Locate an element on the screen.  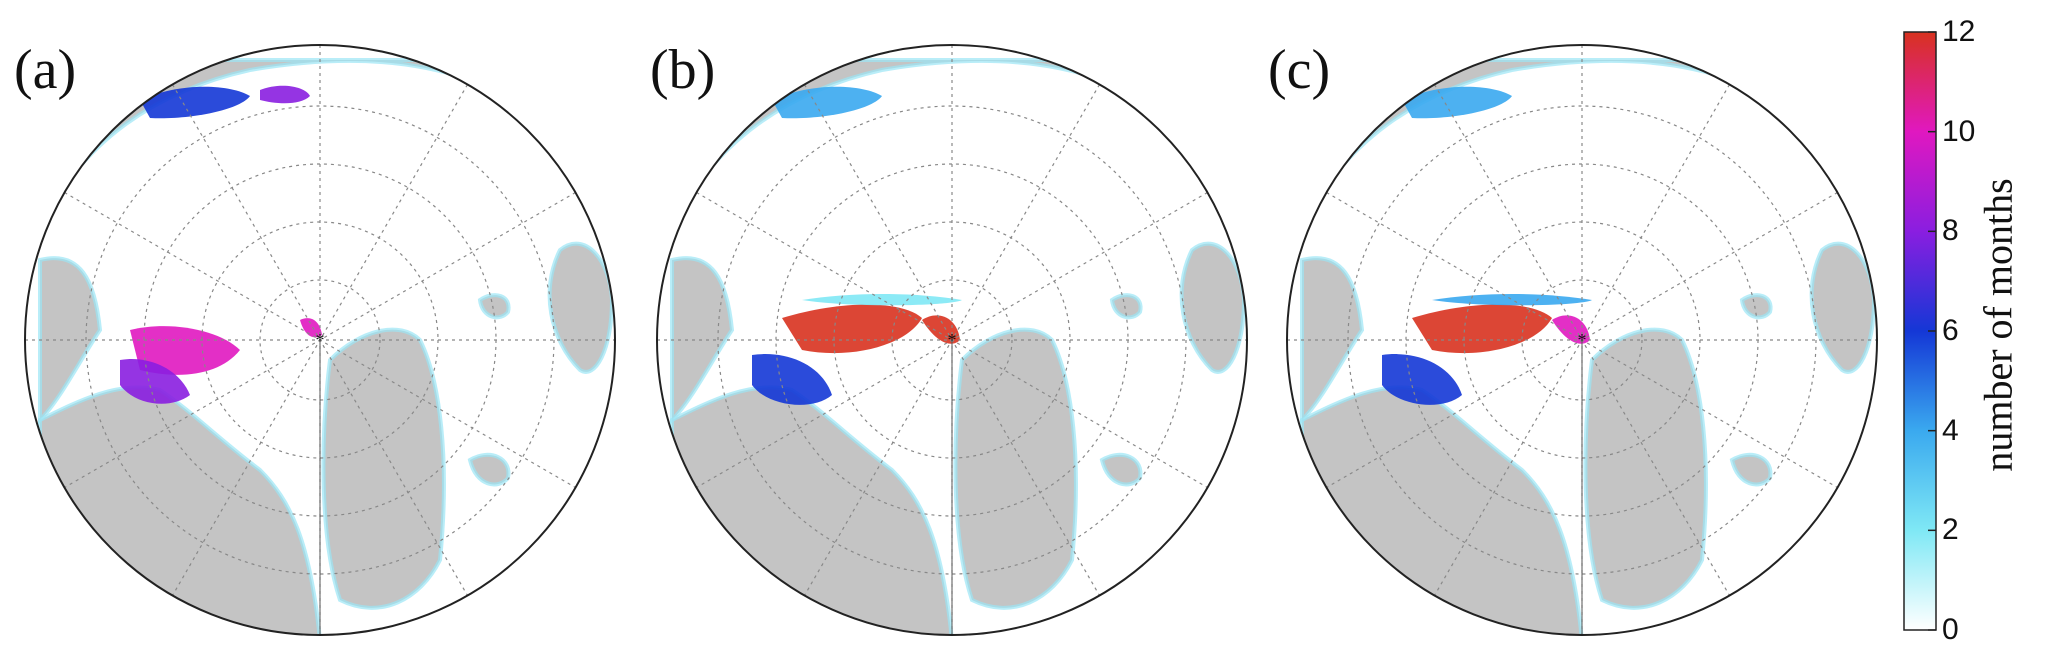
colorbar-tick-label: 6 is located at coordinates (1950, 330).